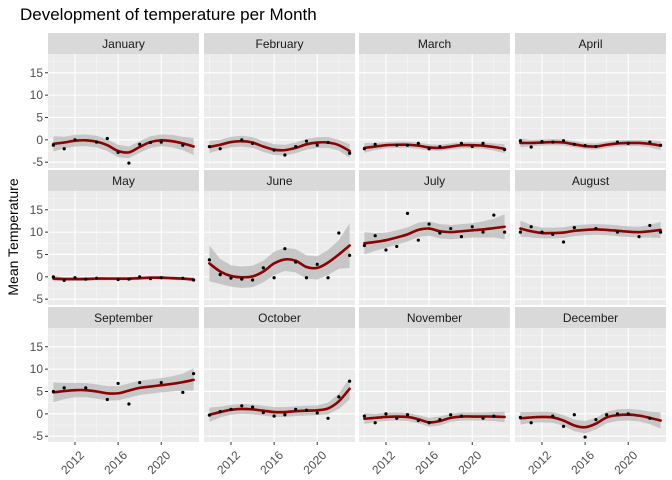 The image size is (672, 480). I want to click on facet-panel-march: March, so click(434, 100).